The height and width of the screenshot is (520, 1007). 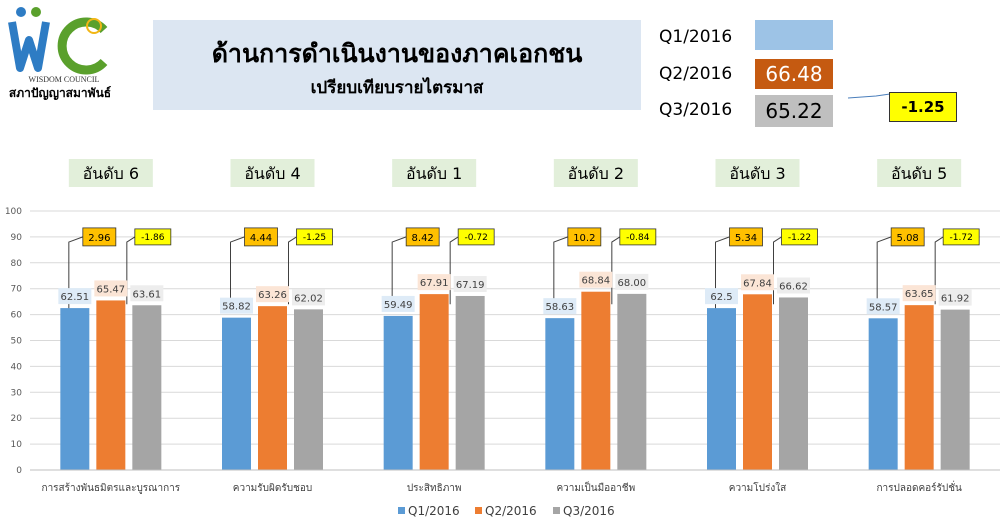 I want to click on logo-w-mark, so click(x=29, y=46).